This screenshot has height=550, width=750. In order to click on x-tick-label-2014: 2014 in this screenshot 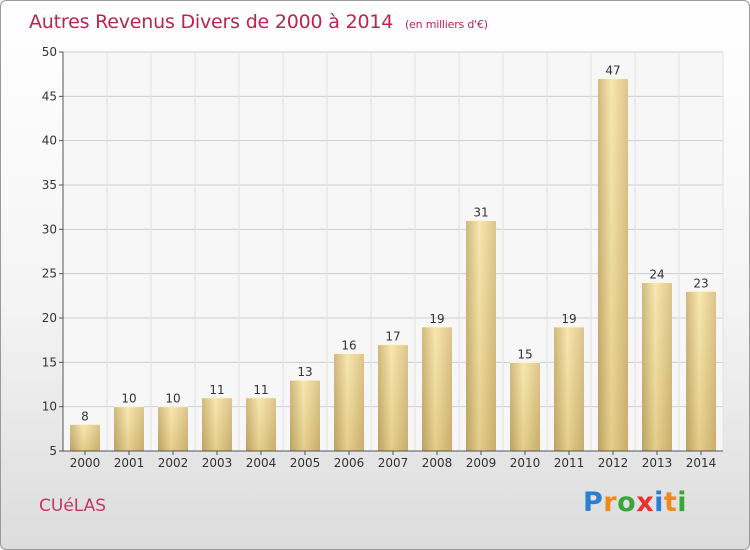, I will do `click(701, 463)`.